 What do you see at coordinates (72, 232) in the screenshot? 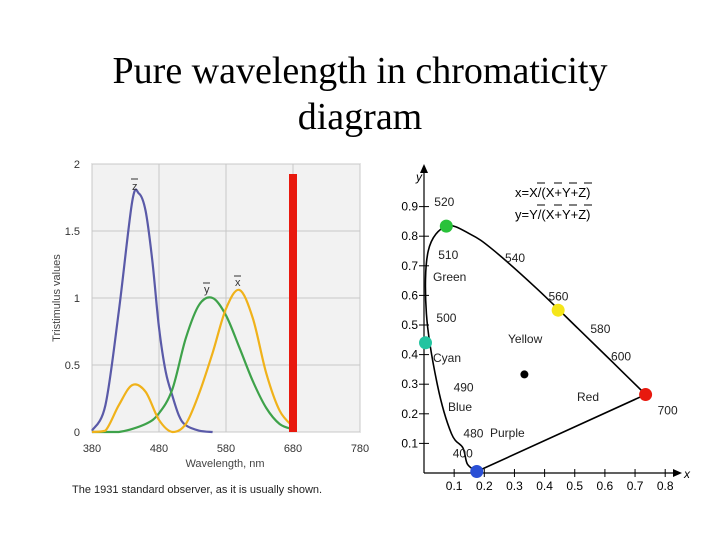
I see `left-y-tick-label: 1.5` at bounding box center [72, 232].